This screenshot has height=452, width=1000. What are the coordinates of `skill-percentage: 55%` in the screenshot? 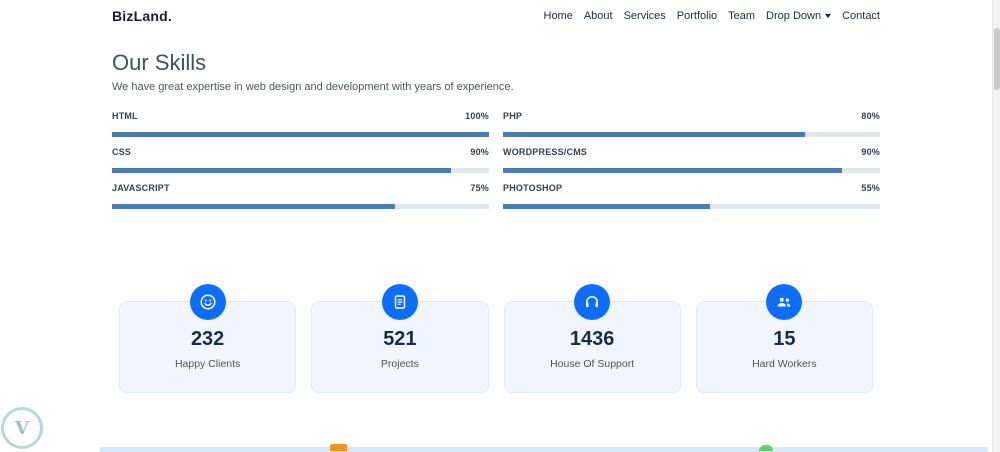 It's located at (870, 188).